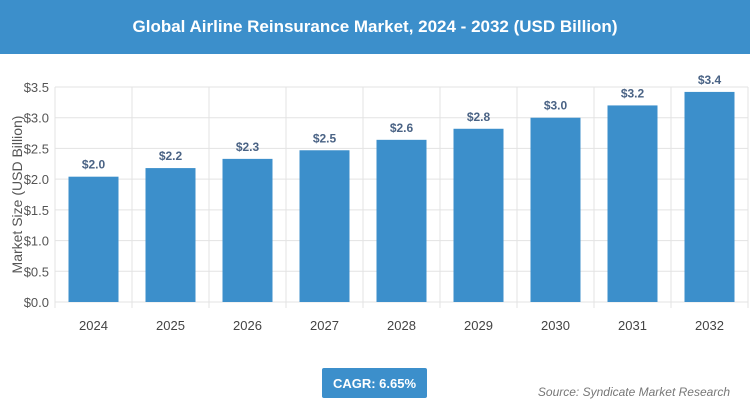  What do you see at coordinates (402, 128) in the screenshot?
I see `data-label: $2.6` at bounding box center [402, 128].